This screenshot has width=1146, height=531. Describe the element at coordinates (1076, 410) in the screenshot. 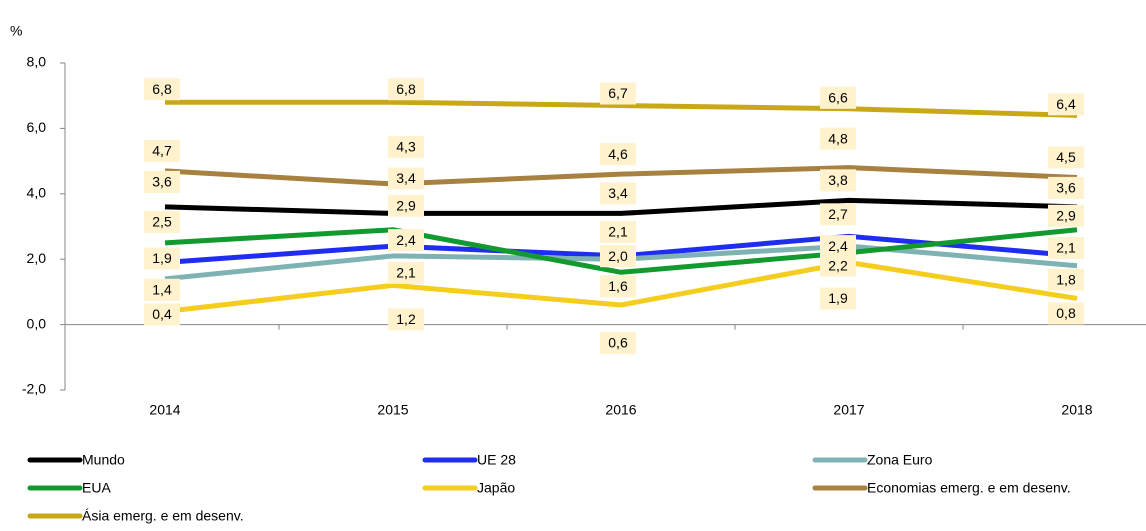

I see `x-tick-label: 2018` at that location.